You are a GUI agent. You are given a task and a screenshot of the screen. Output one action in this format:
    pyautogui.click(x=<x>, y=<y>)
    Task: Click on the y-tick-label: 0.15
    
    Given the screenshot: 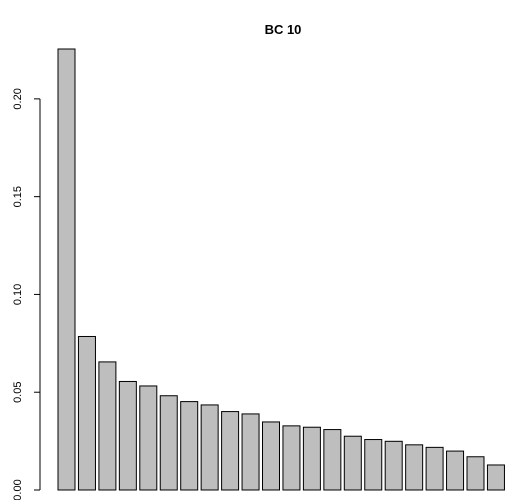 What is the action you would take?
    pyautogui.click(x=18, y=196)
    